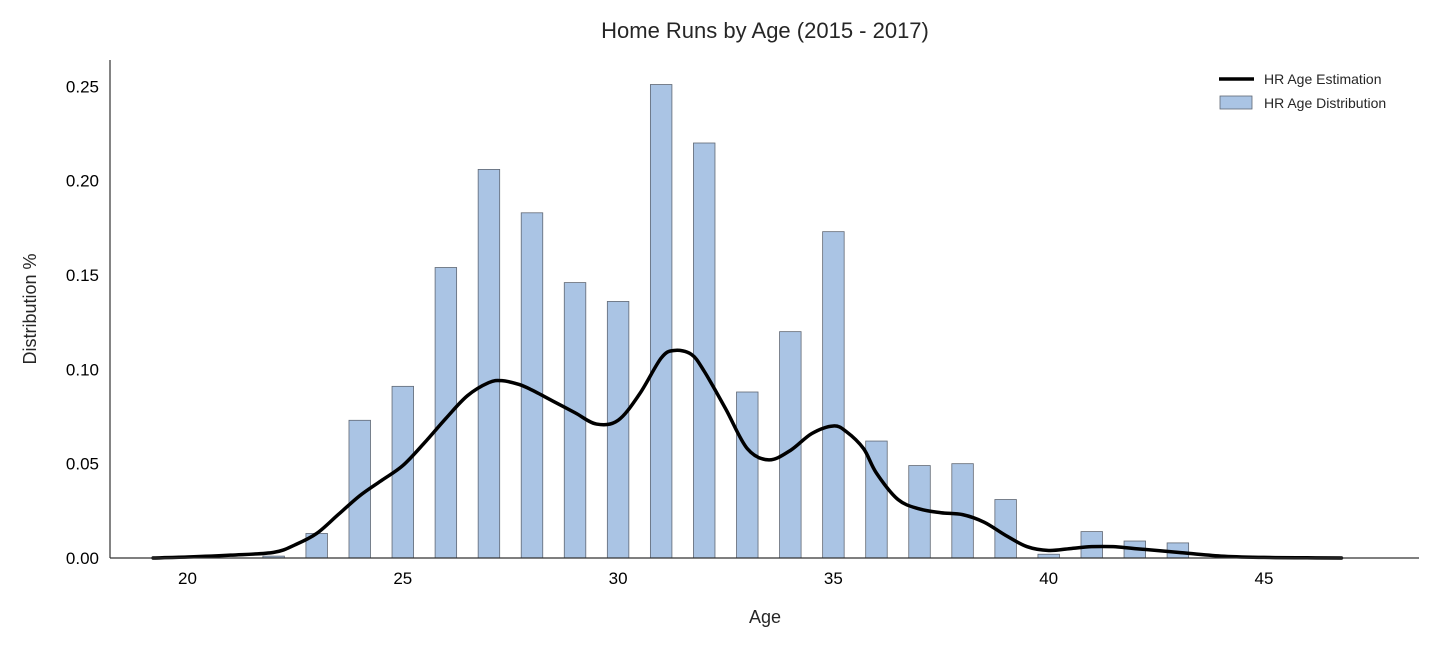  Describe the element at coordinates (1323, 79) in the screenshot. I see `legend-line-label: HR Age Estimation` at that location.